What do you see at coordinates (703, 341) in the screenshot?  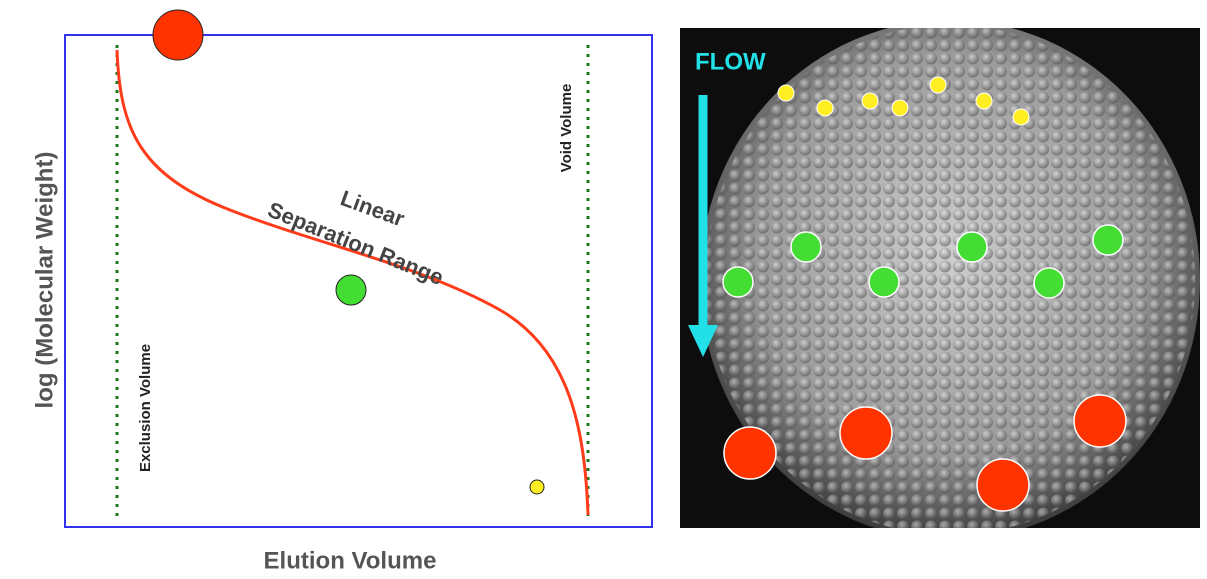 I see `flow-arrow-head` at bounding box center [703, 341].